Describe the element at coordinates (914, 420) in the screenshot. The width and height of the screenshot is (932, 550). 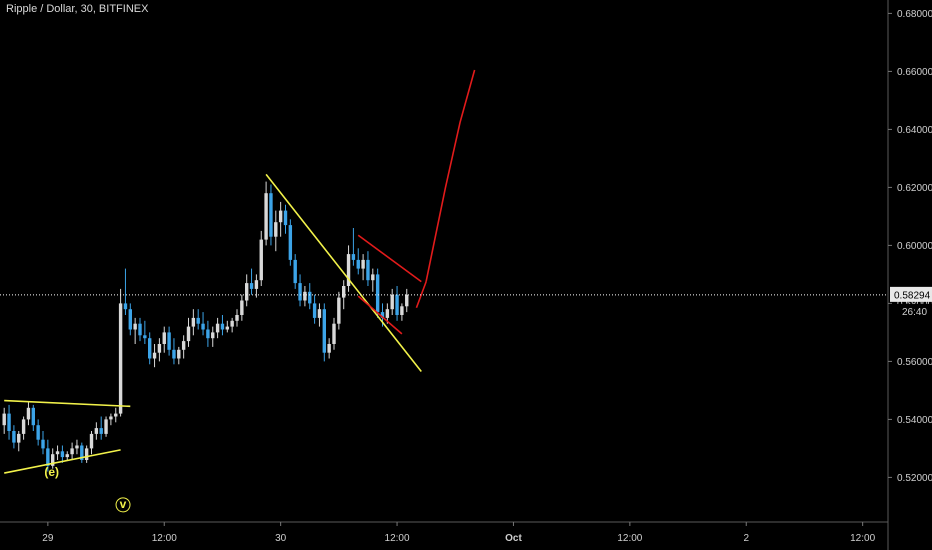
I see `y-tick-label: 0.54000` at that location.